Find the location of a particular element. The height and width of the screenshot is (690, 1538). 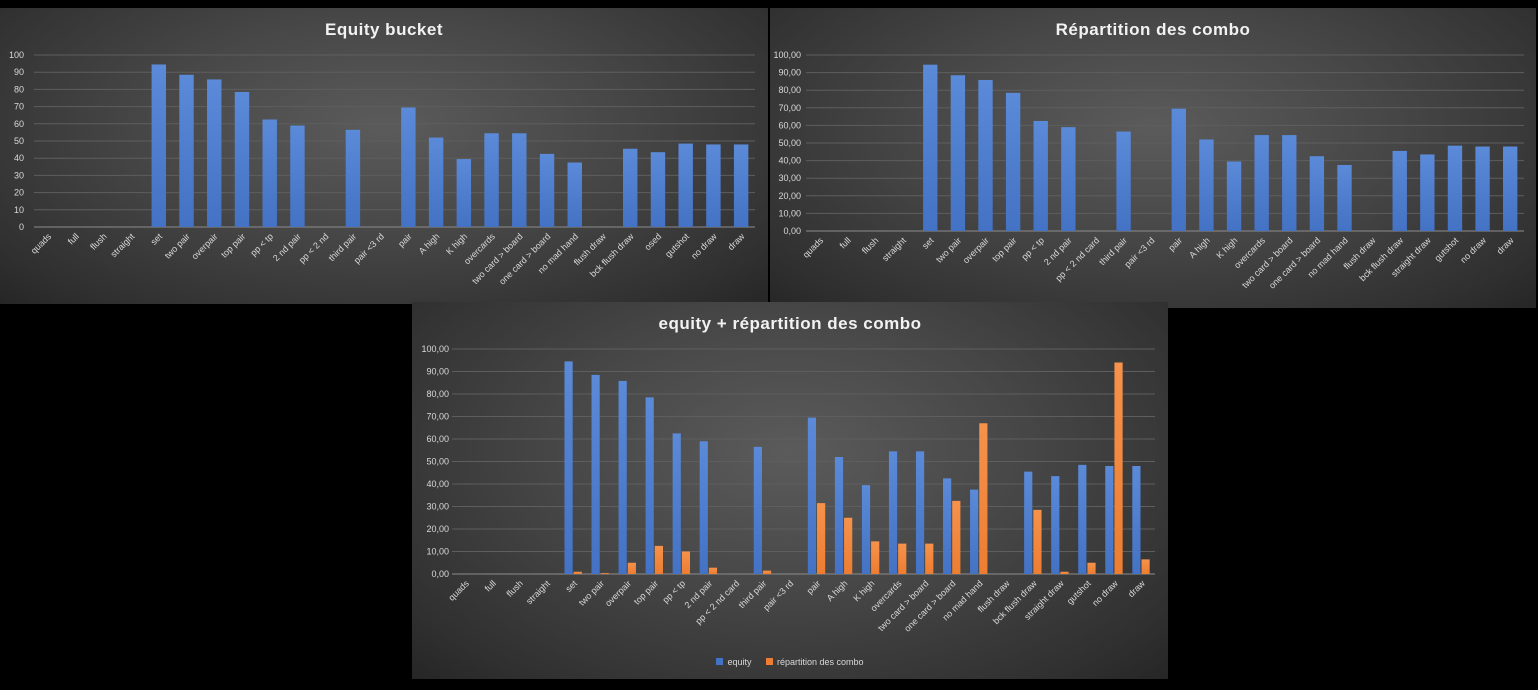

chart-title: Répartition des combo is located at coordinates (1153, 29).